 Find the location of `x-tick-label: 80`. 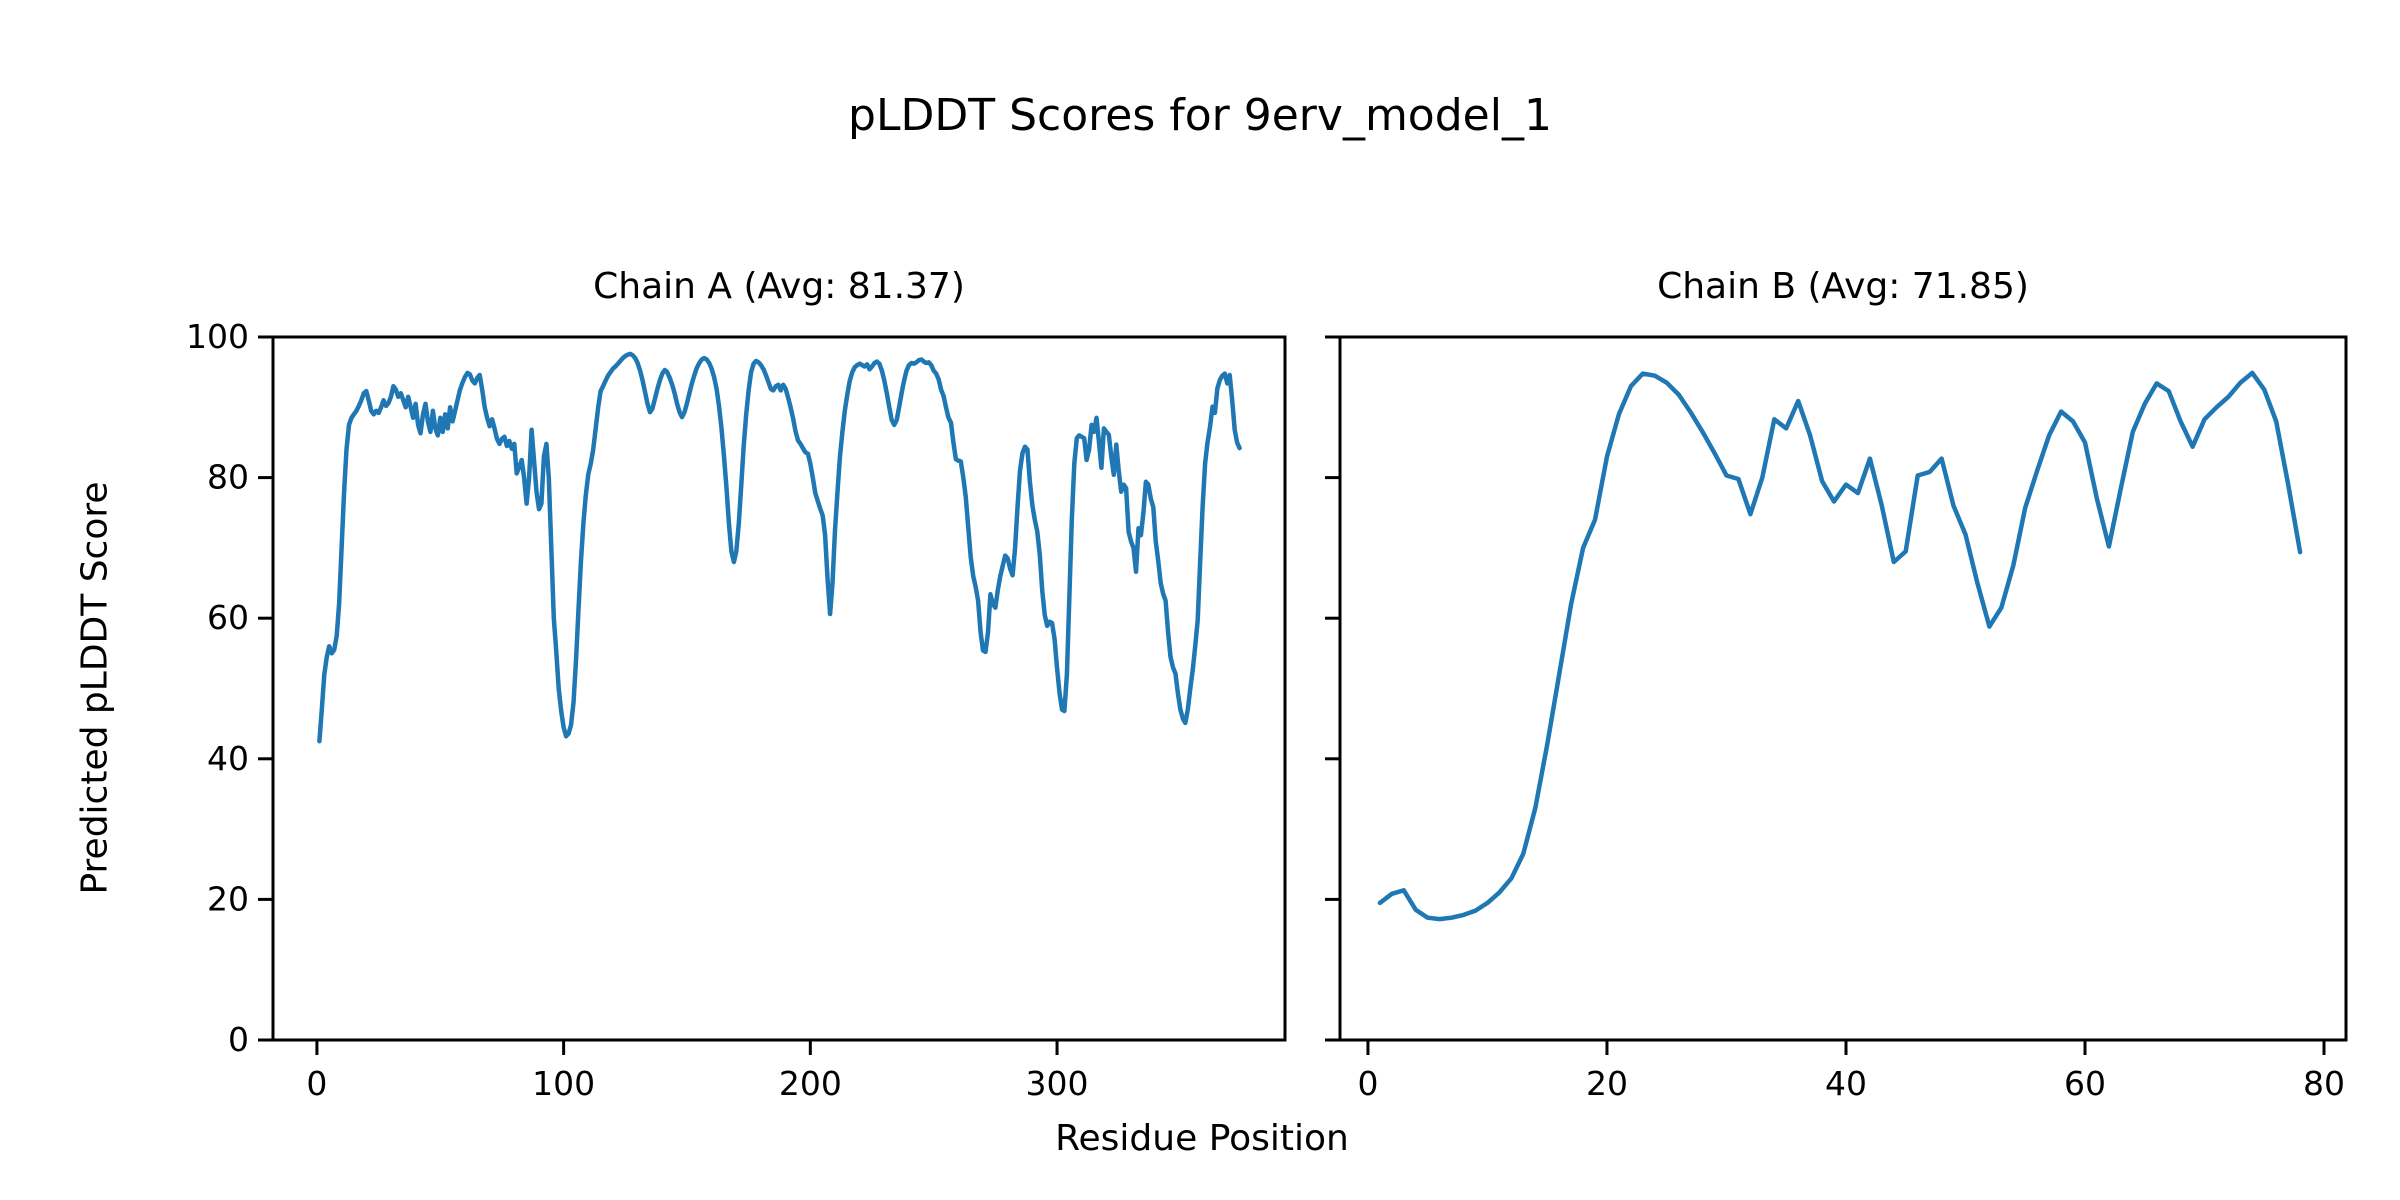

x-tick-label: 80 is located at coordinates (2324, 1083).